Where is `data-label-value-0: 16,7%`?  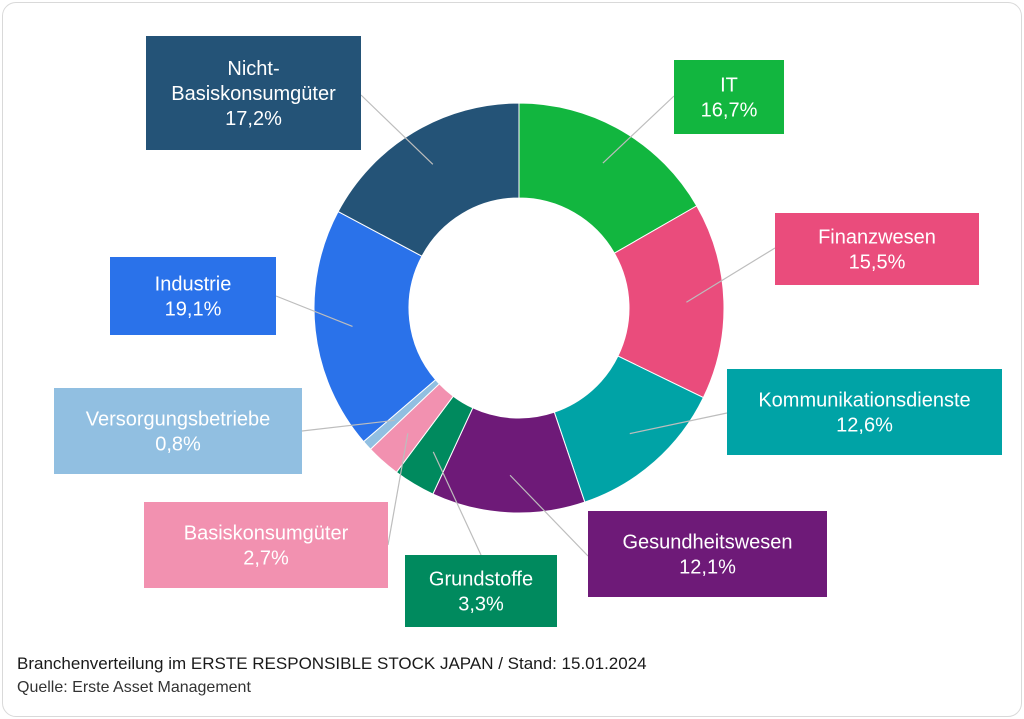
data-label-value-0: 16,7% is located at coordinates (729, 111).